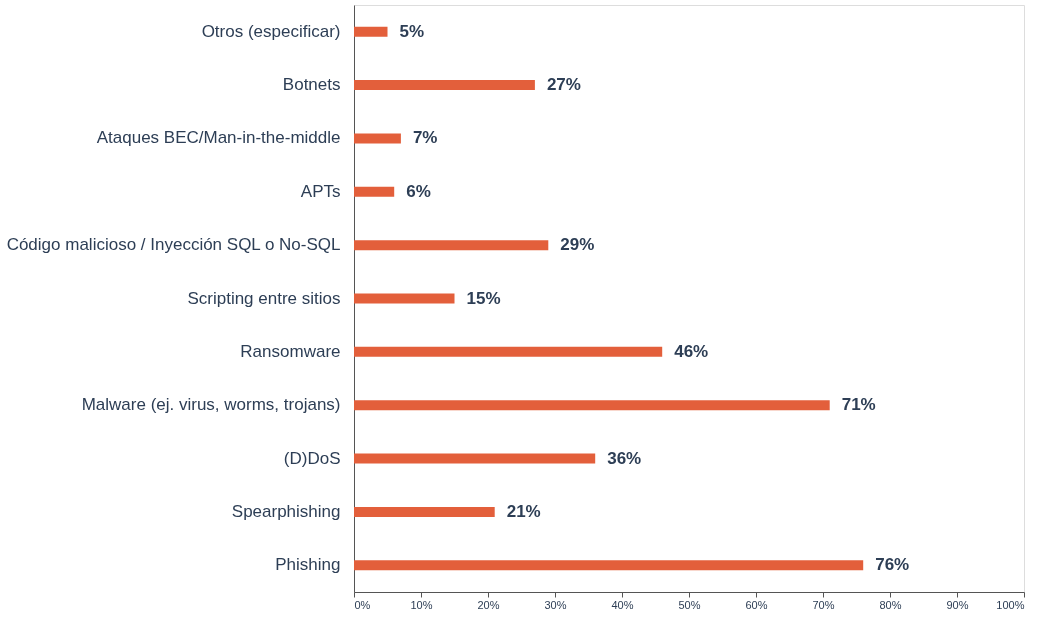  Describe the element at coordinates (218, 138) in the screenshot. I see `y-tick-label: Ataques BEC/Man-in-the-middle` at that location.